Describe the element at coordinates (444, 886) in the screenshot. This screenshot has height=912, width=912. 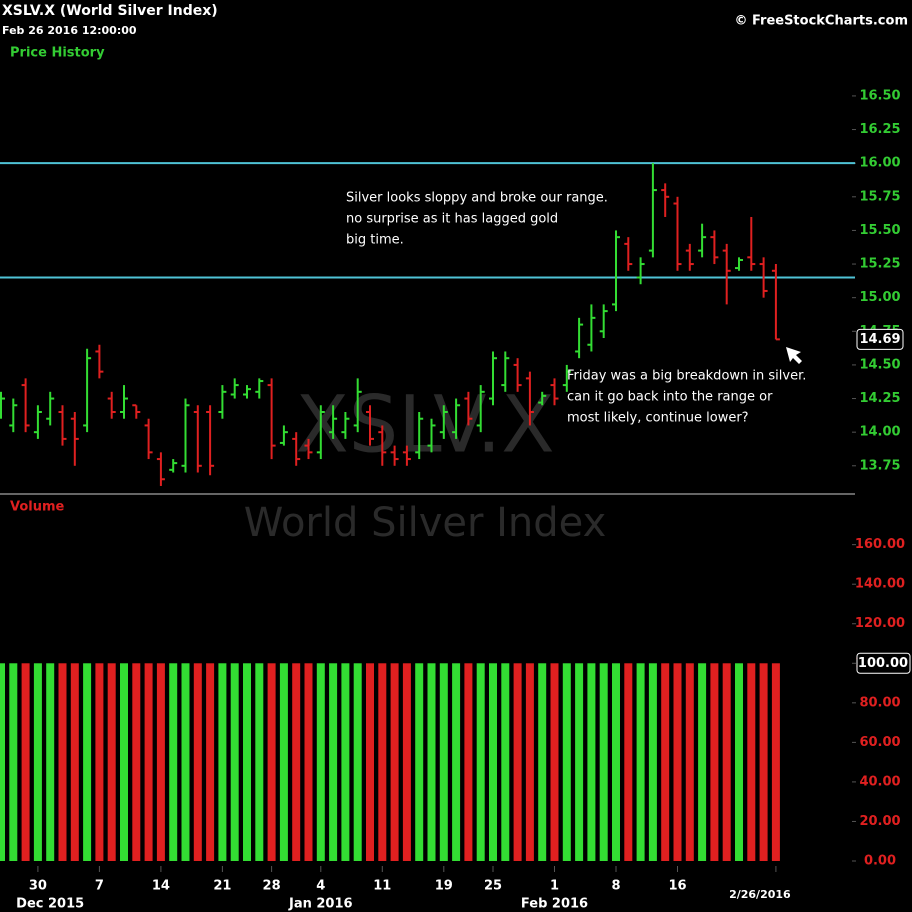
I see `x-tick-label: 19` at that location.